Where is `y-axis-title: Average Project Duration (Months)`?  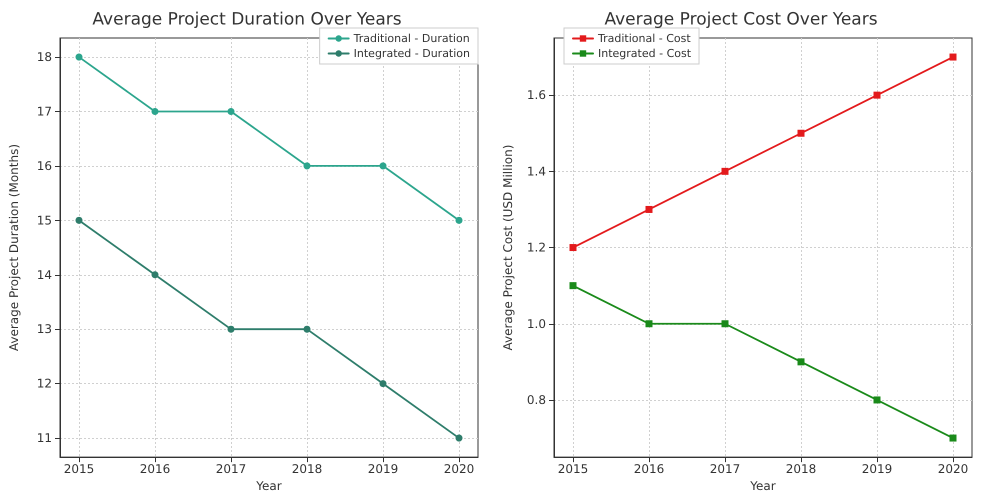
y-axis-title: Average Project Duration (Months) is located at coordinates (14, 248).